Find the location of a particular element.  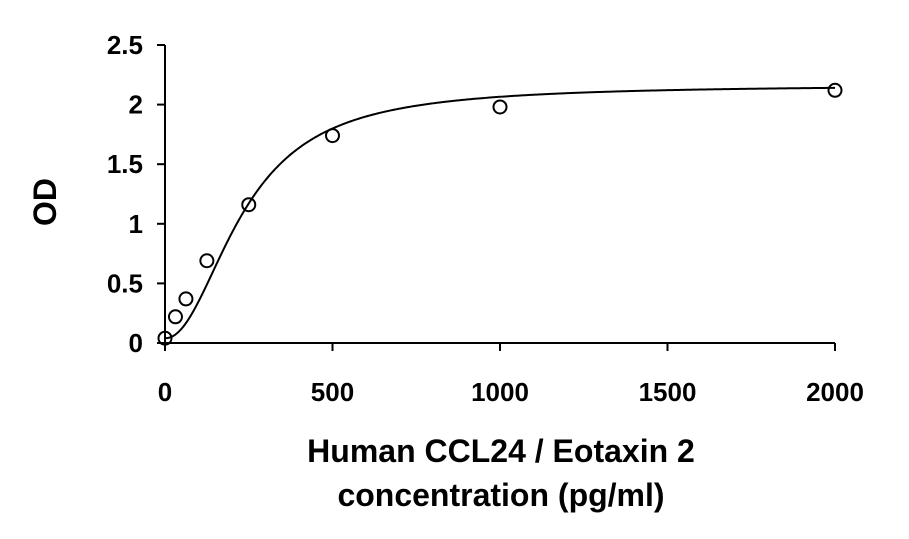

x-tick-label: 1500 is located at coordinates (668, 392).